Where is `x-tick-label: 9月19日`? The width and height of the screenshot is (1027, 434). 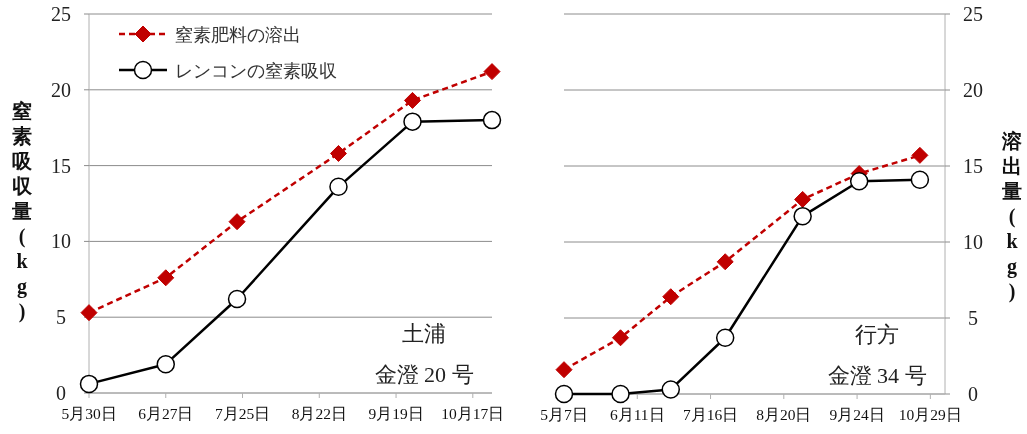
x-tick-label: 9月19日 is located at coordinates (396, 413).